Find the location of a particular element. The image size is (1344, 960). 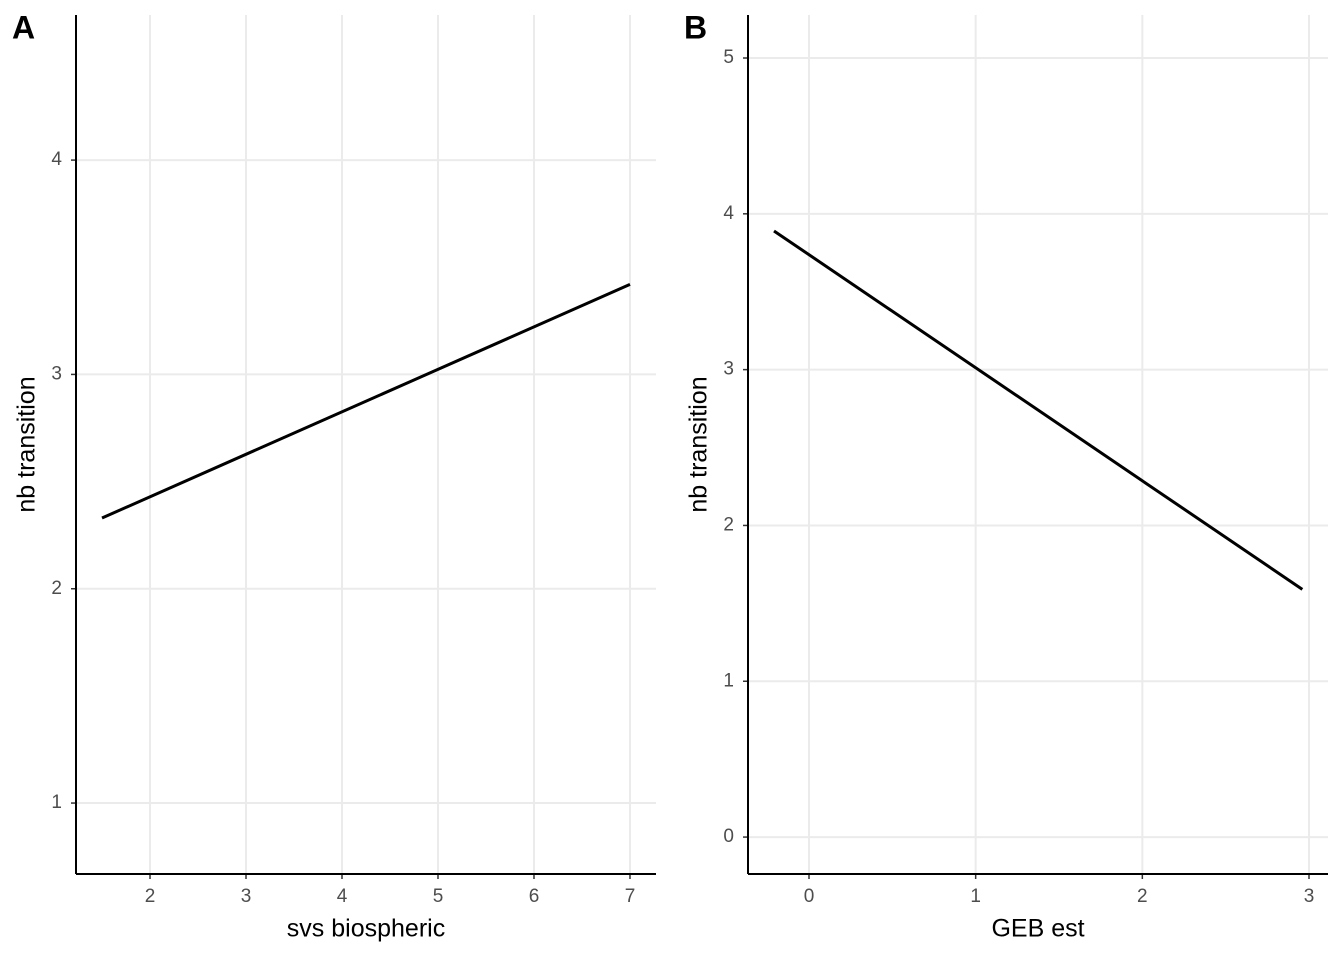

x-tick-label: 1 is located at coordinates (975, 896).